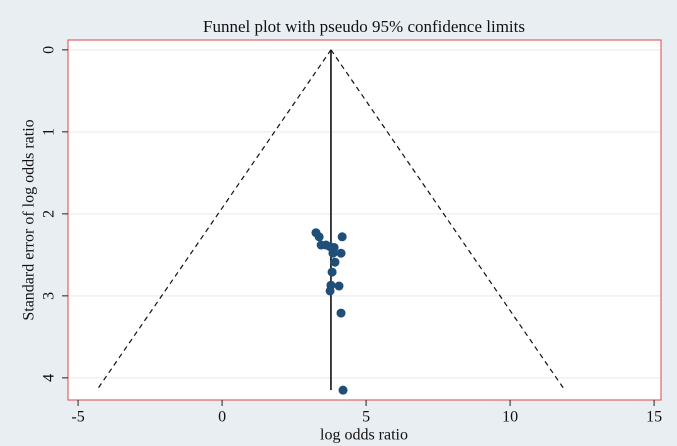  What do you see at coordinates (49, 296) in the screenshot?
I see `y-tick-label: 3` at bounding box center [49, 296].